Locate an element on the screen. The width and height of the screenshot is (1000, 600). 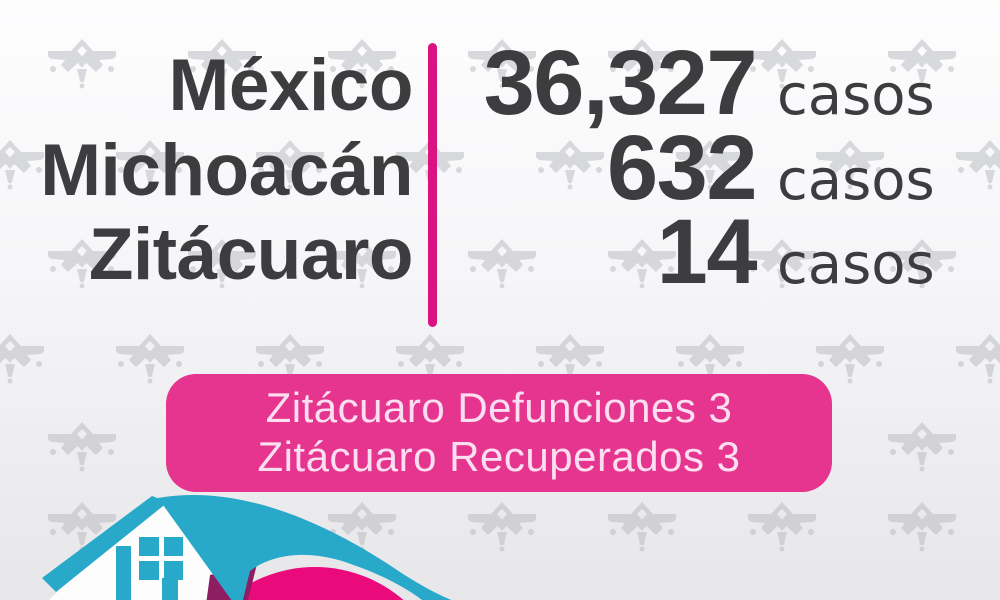
case-count-michoacan: 632 is located at coordinates (682, 168).